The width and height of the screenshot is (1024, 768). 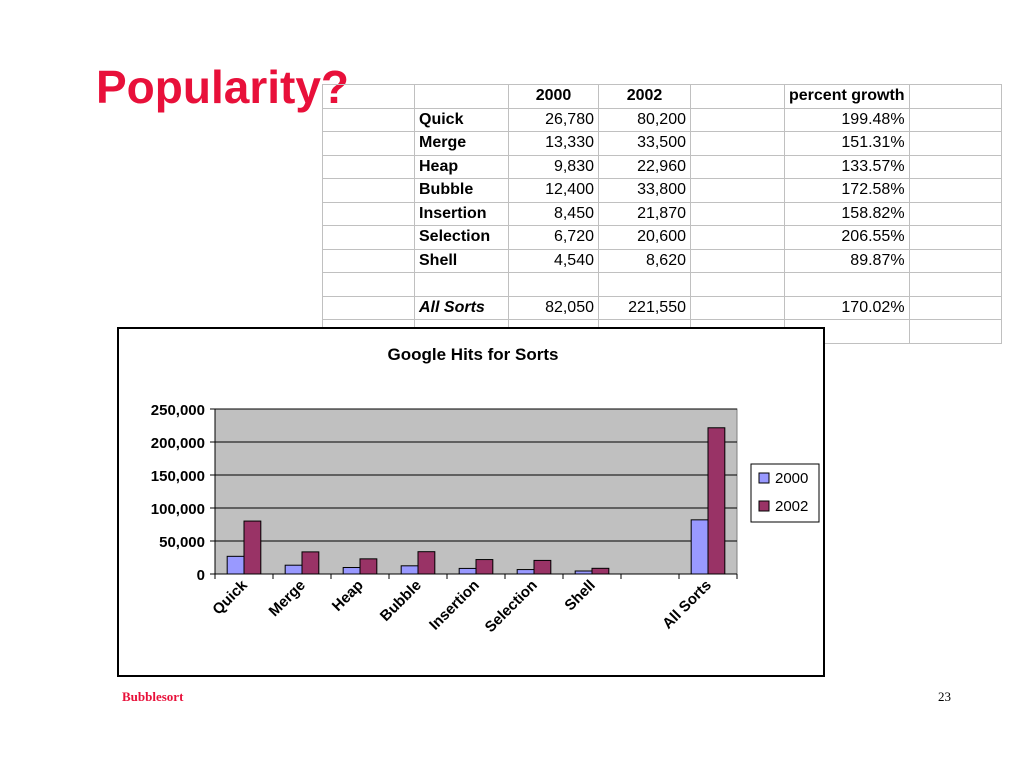 I want to click on bar-2002-all-sorts, so click(x=716, y=501).